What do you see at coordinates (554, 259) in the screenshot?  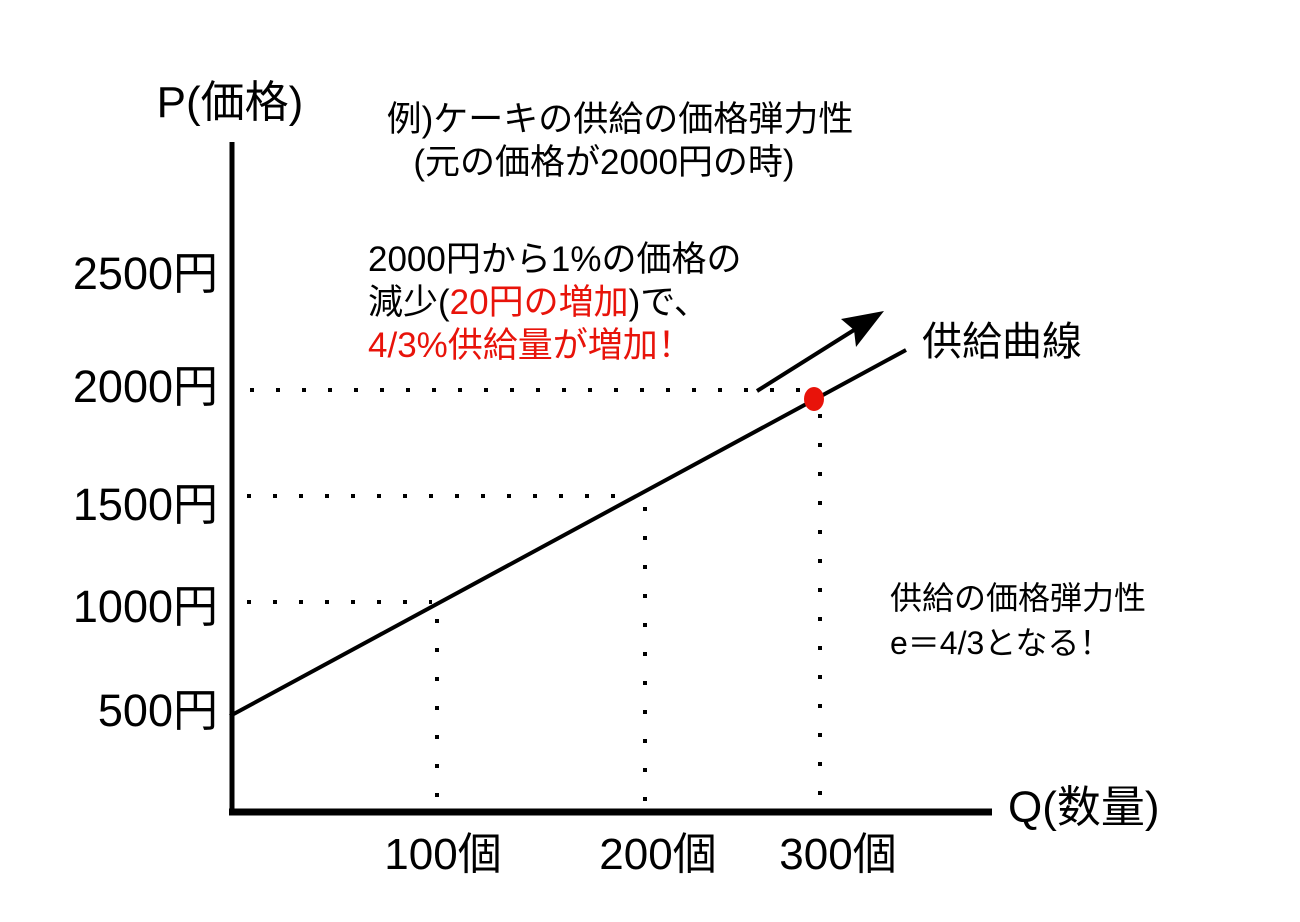 I see `annotation-line1: 2000円から1%の価格の` at bounding box center [554, 259].